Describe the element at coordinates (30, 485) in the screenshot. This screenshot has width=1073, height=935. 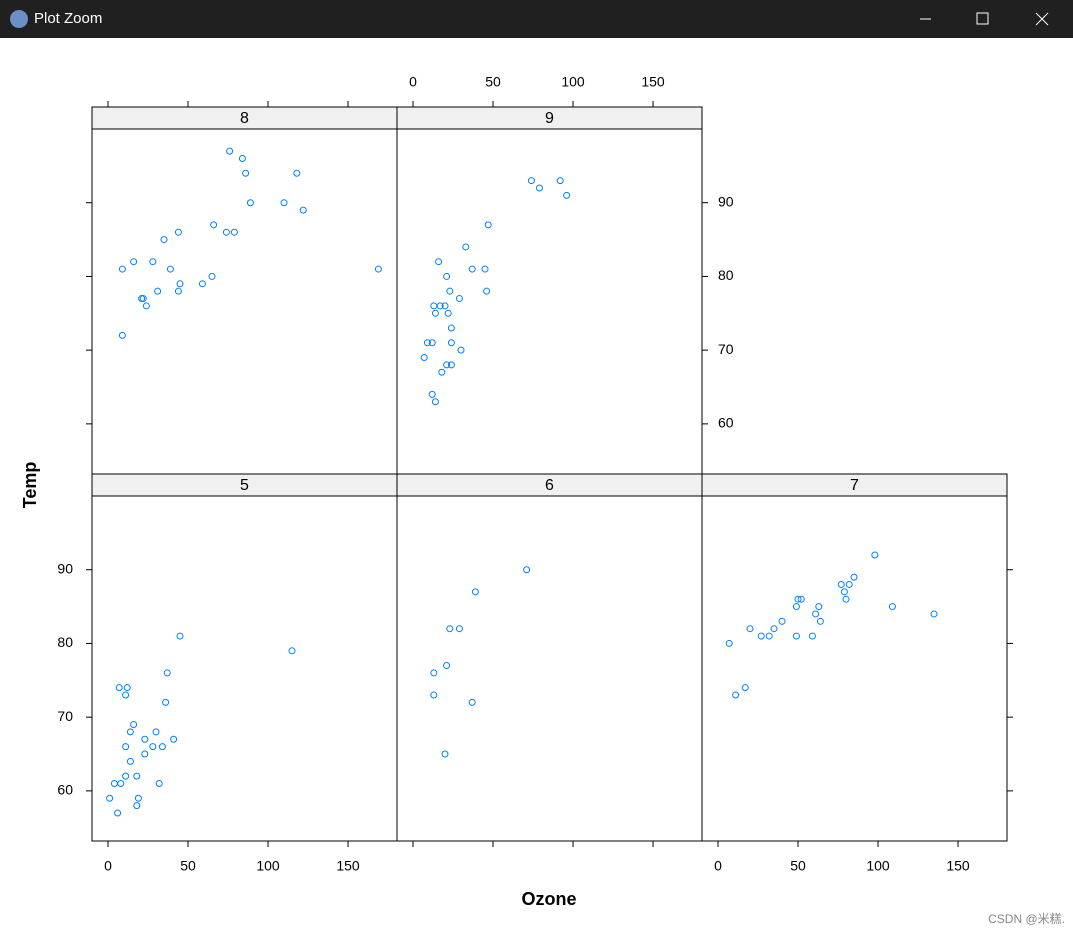
I see `y-axis-label: Temp` at that location.